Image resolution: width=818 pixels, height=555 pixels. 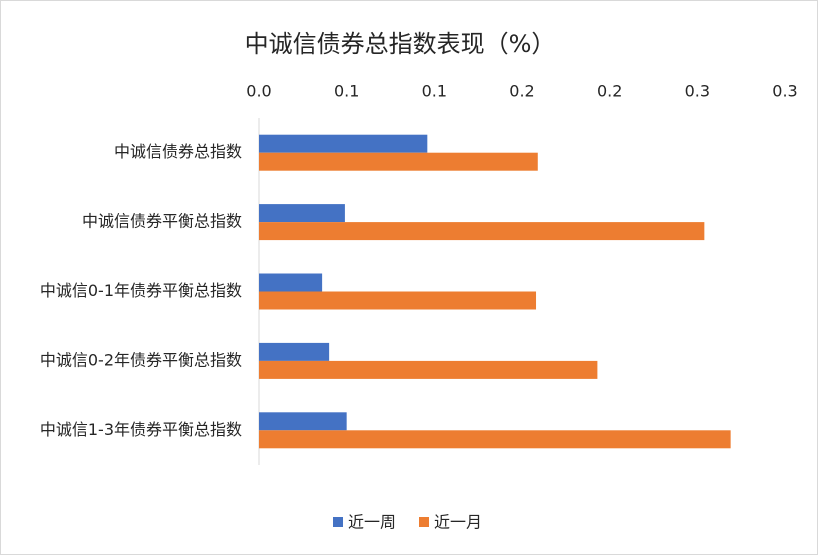 What do you see at coordinates (400, 44) in the screenshot?
I see `chart-title: 中诚信债券总指数表现（%）` at bounding box center [400, 44].